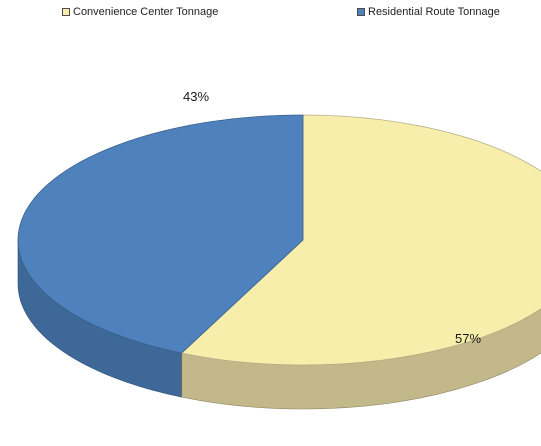 This screenshot has height=446, width=541. I want to click on legend-item-residential-route: Residential Route Tonnage, so click(428, 12).